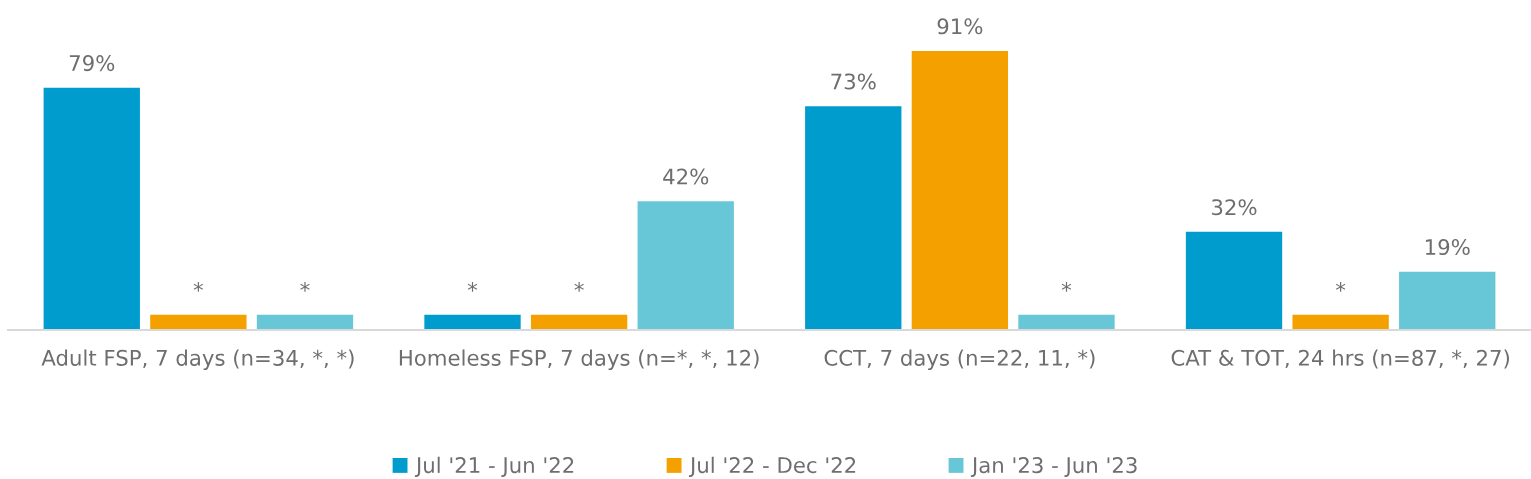  What do you see at coordinates (960, 26) in the screenshot?
I see `data-label: 91%` at bounding box center [960, 26].